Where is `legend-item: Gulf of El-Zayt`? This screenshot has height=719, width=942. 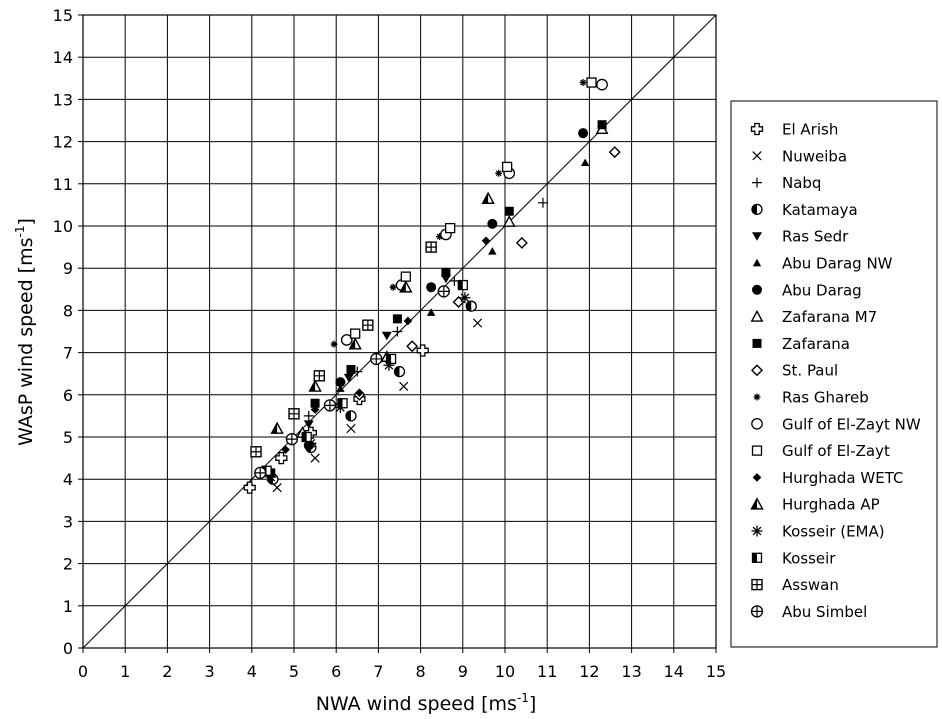
legend-item: Gulf of El-Zayt is located at coordinates (820, 451).